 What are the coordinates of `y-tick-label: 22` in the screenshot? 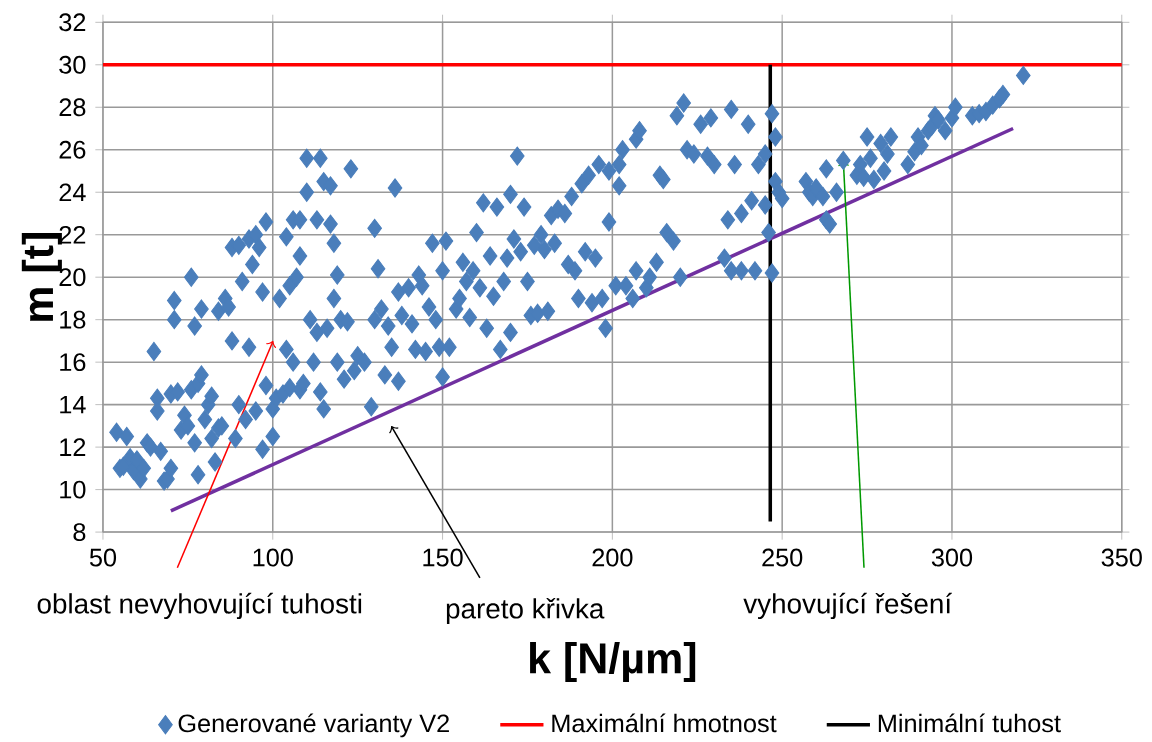 It's located at (72, 234).